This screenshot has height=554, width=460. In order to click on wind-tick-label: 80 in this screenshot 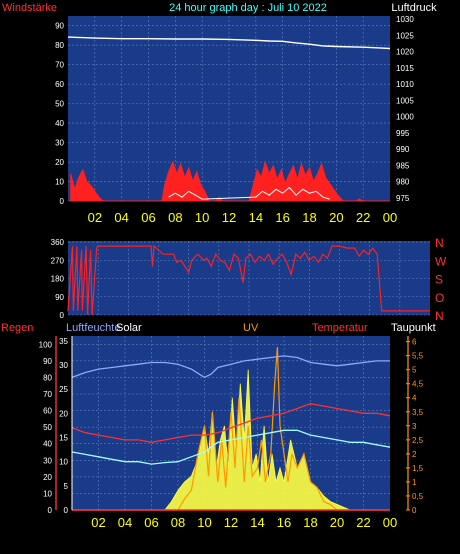, I will do `click(59, 45)`.